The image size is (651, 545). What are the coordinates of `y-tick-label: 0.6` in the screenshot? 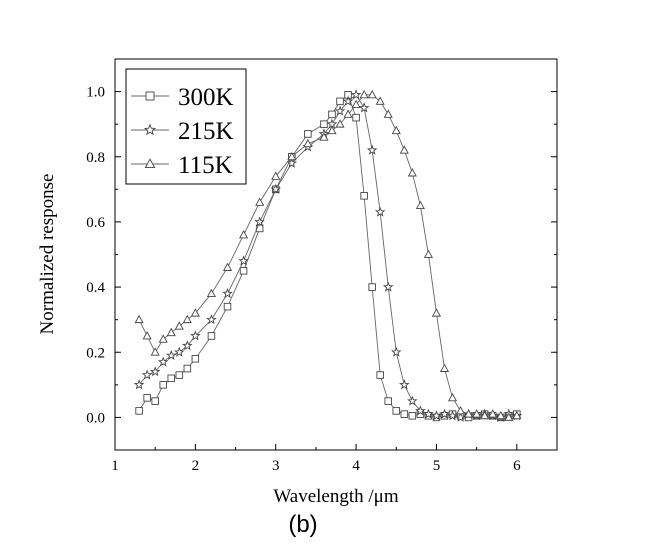 It's located at (95, 223).